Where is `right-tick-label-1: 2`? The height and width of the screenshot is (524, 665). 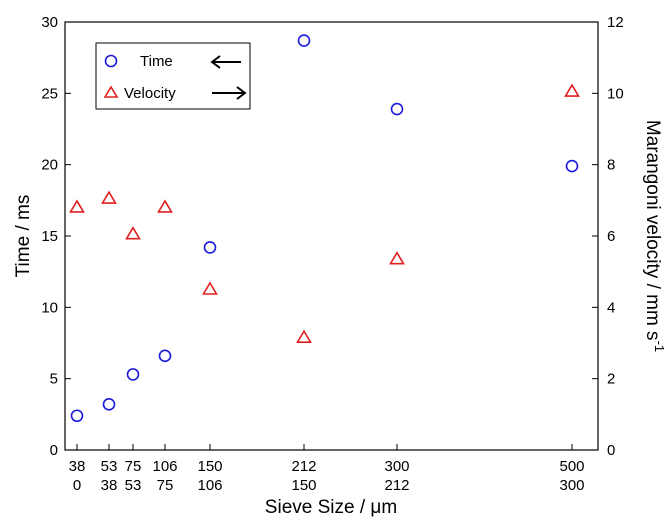
right-tick-label-1: 2 is located at coordinates (611, 379).